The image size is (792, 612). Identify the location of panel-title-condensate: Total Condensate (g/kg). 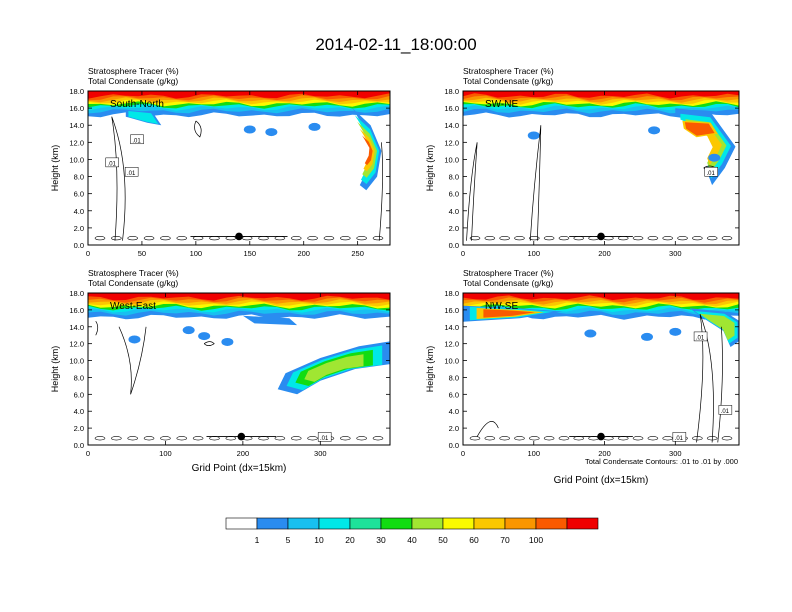
(133, 81).